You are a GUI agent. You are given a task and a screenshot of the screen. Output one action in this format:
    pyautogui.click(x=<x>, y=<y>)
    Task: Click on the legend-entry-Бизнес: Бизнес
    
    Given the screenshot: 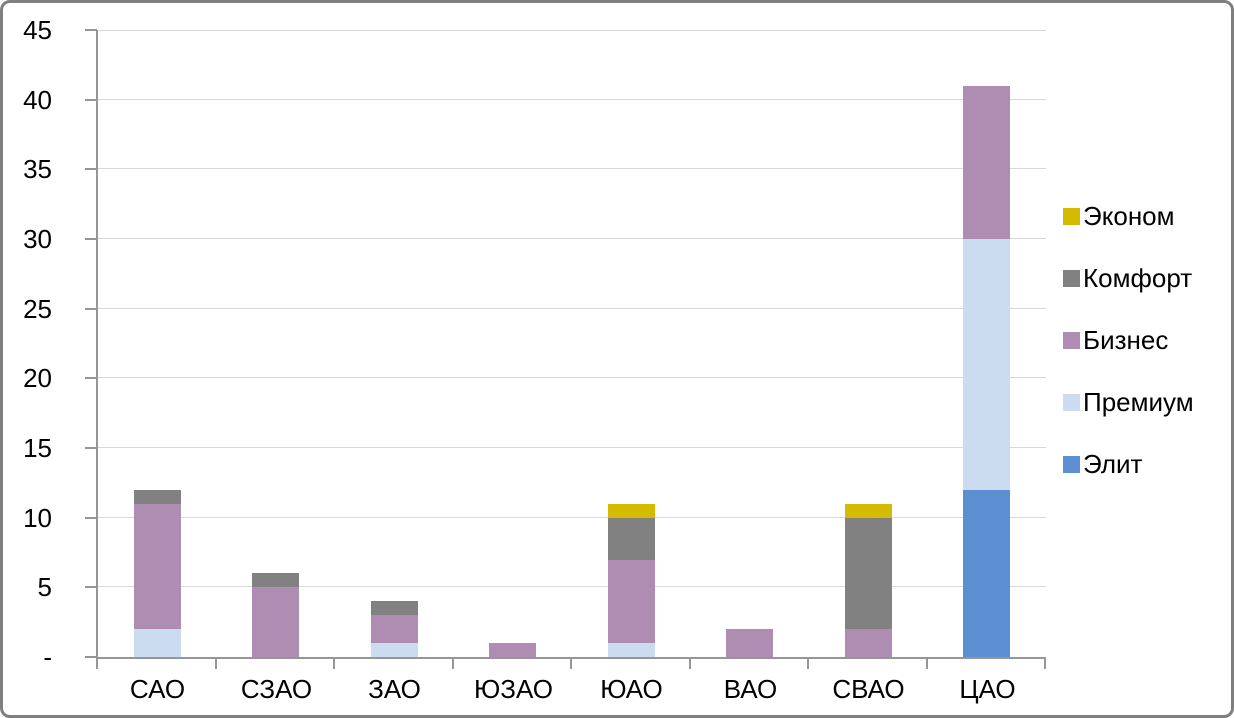 What is the action you would take?
    pyautogui.click(x=1128, y=340)
    